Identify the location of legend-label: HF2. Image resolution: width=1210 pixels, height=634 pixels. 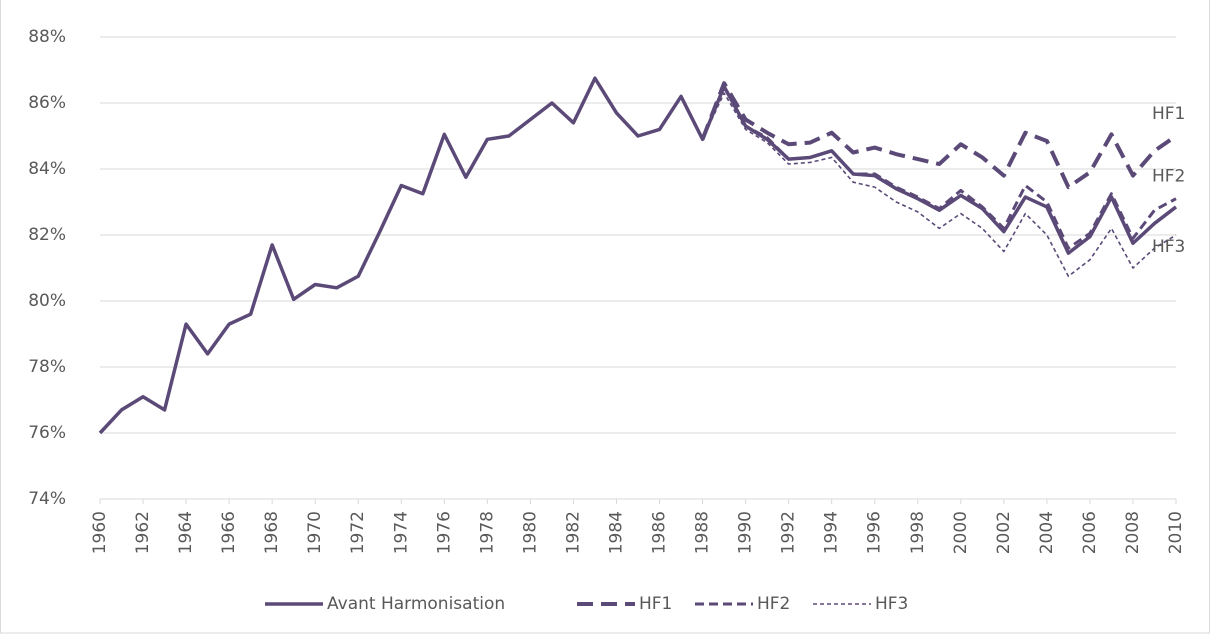
(773, 604).